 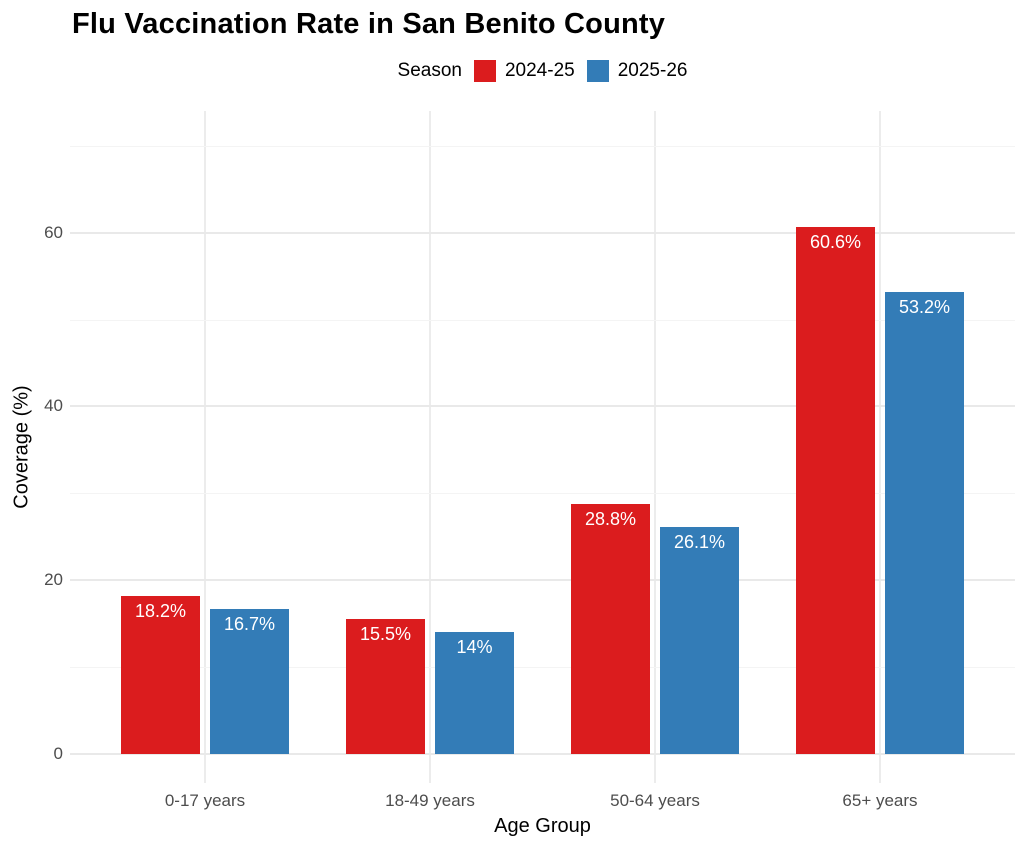 What do you see at coordinates (835, 490) in the screenshot?
I see `bar-2024-25-65+ years: 60.6%` at bounding box center [835, 490].